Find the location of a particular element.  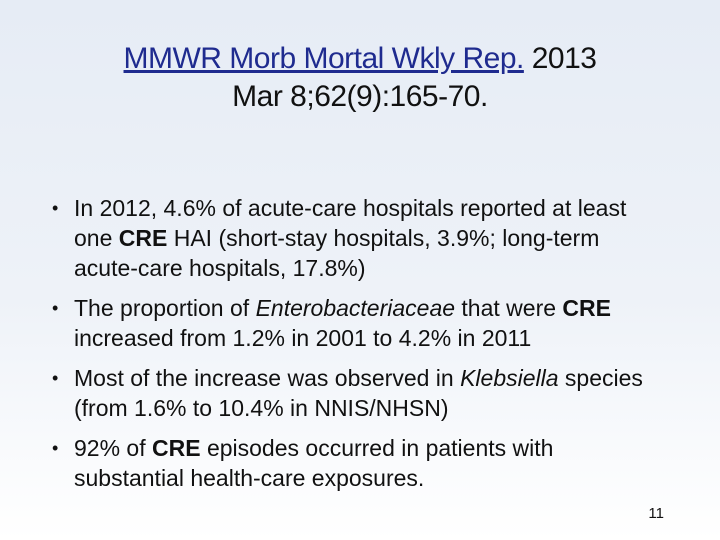

text-run: that were is located at coordinates (509, 308).